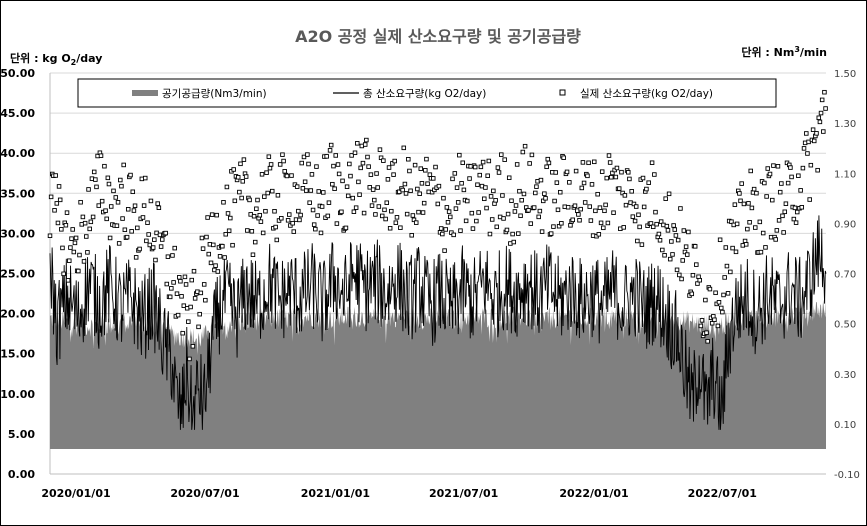  I want to click on right-axis-unit-sup: 3, so click(797, 49).